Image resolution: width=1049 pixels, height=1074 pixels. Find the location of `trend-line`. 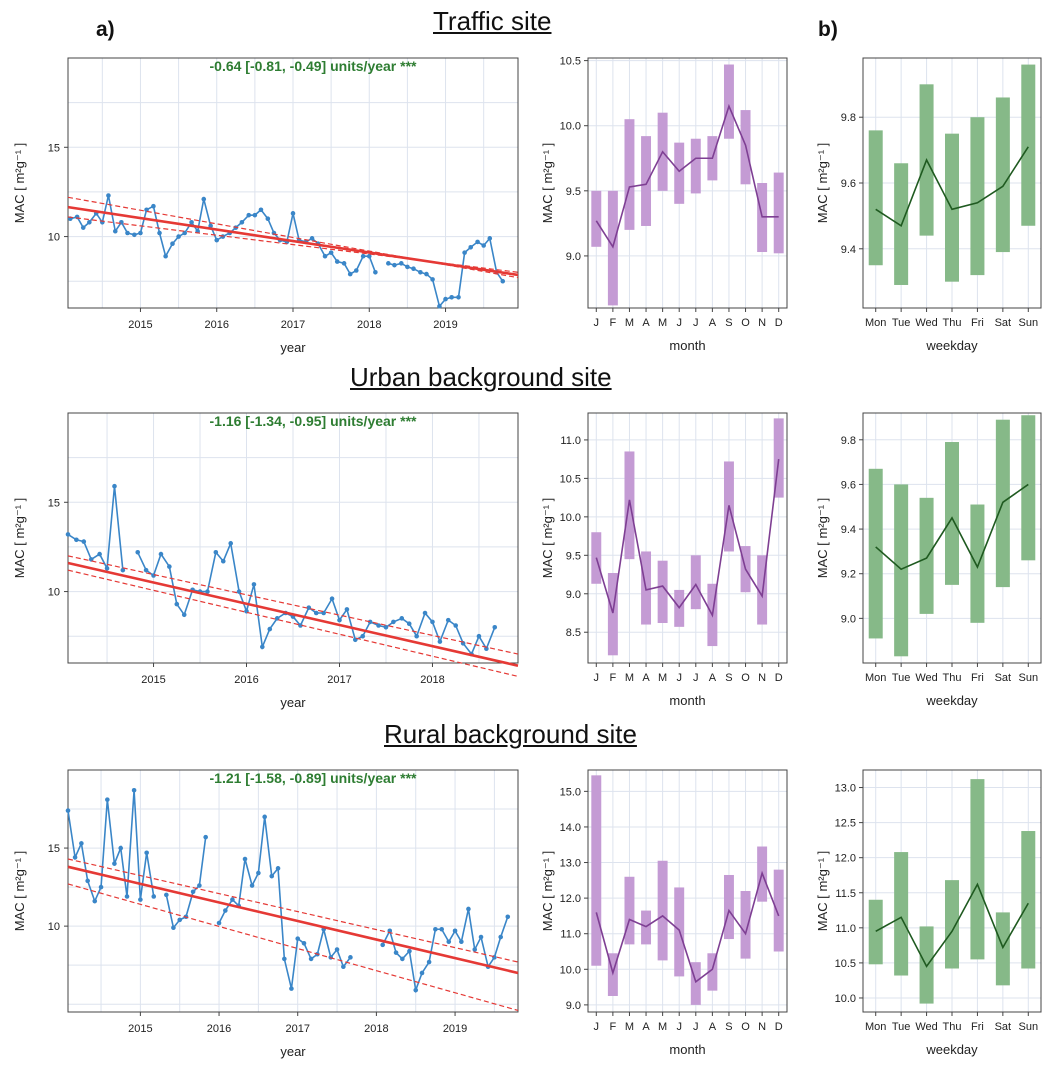

trend-line is located at coordinates (293, 241).